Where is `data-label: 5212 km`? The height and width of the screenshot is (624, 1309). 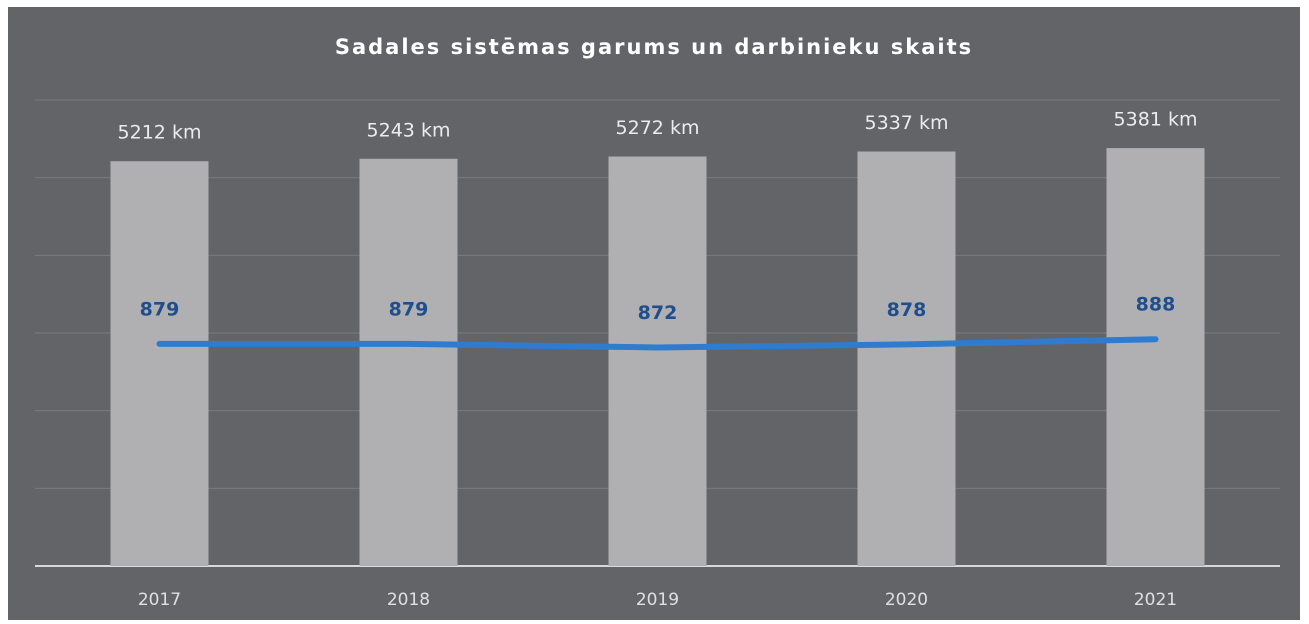
data-label: 5212 km is located at coordinates (160, 133).